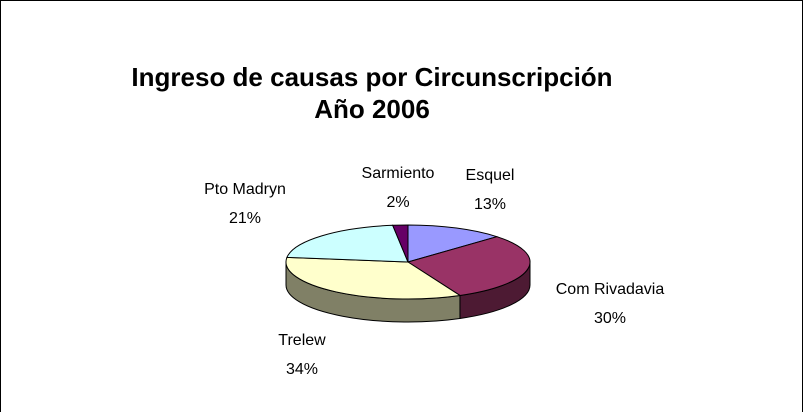  I want to click on slice-value-label: 21%, so click(245, 218).